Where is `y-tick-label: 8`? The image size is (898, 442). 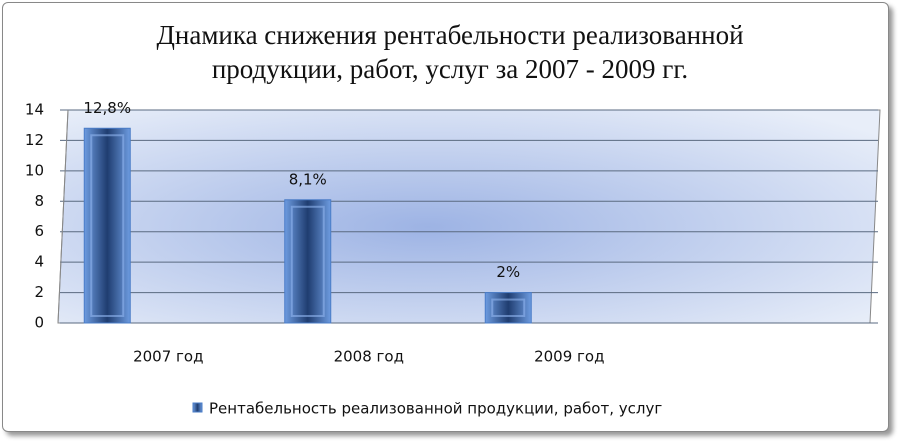 y-tick-label: 8 is located at coordinates (39, 201).